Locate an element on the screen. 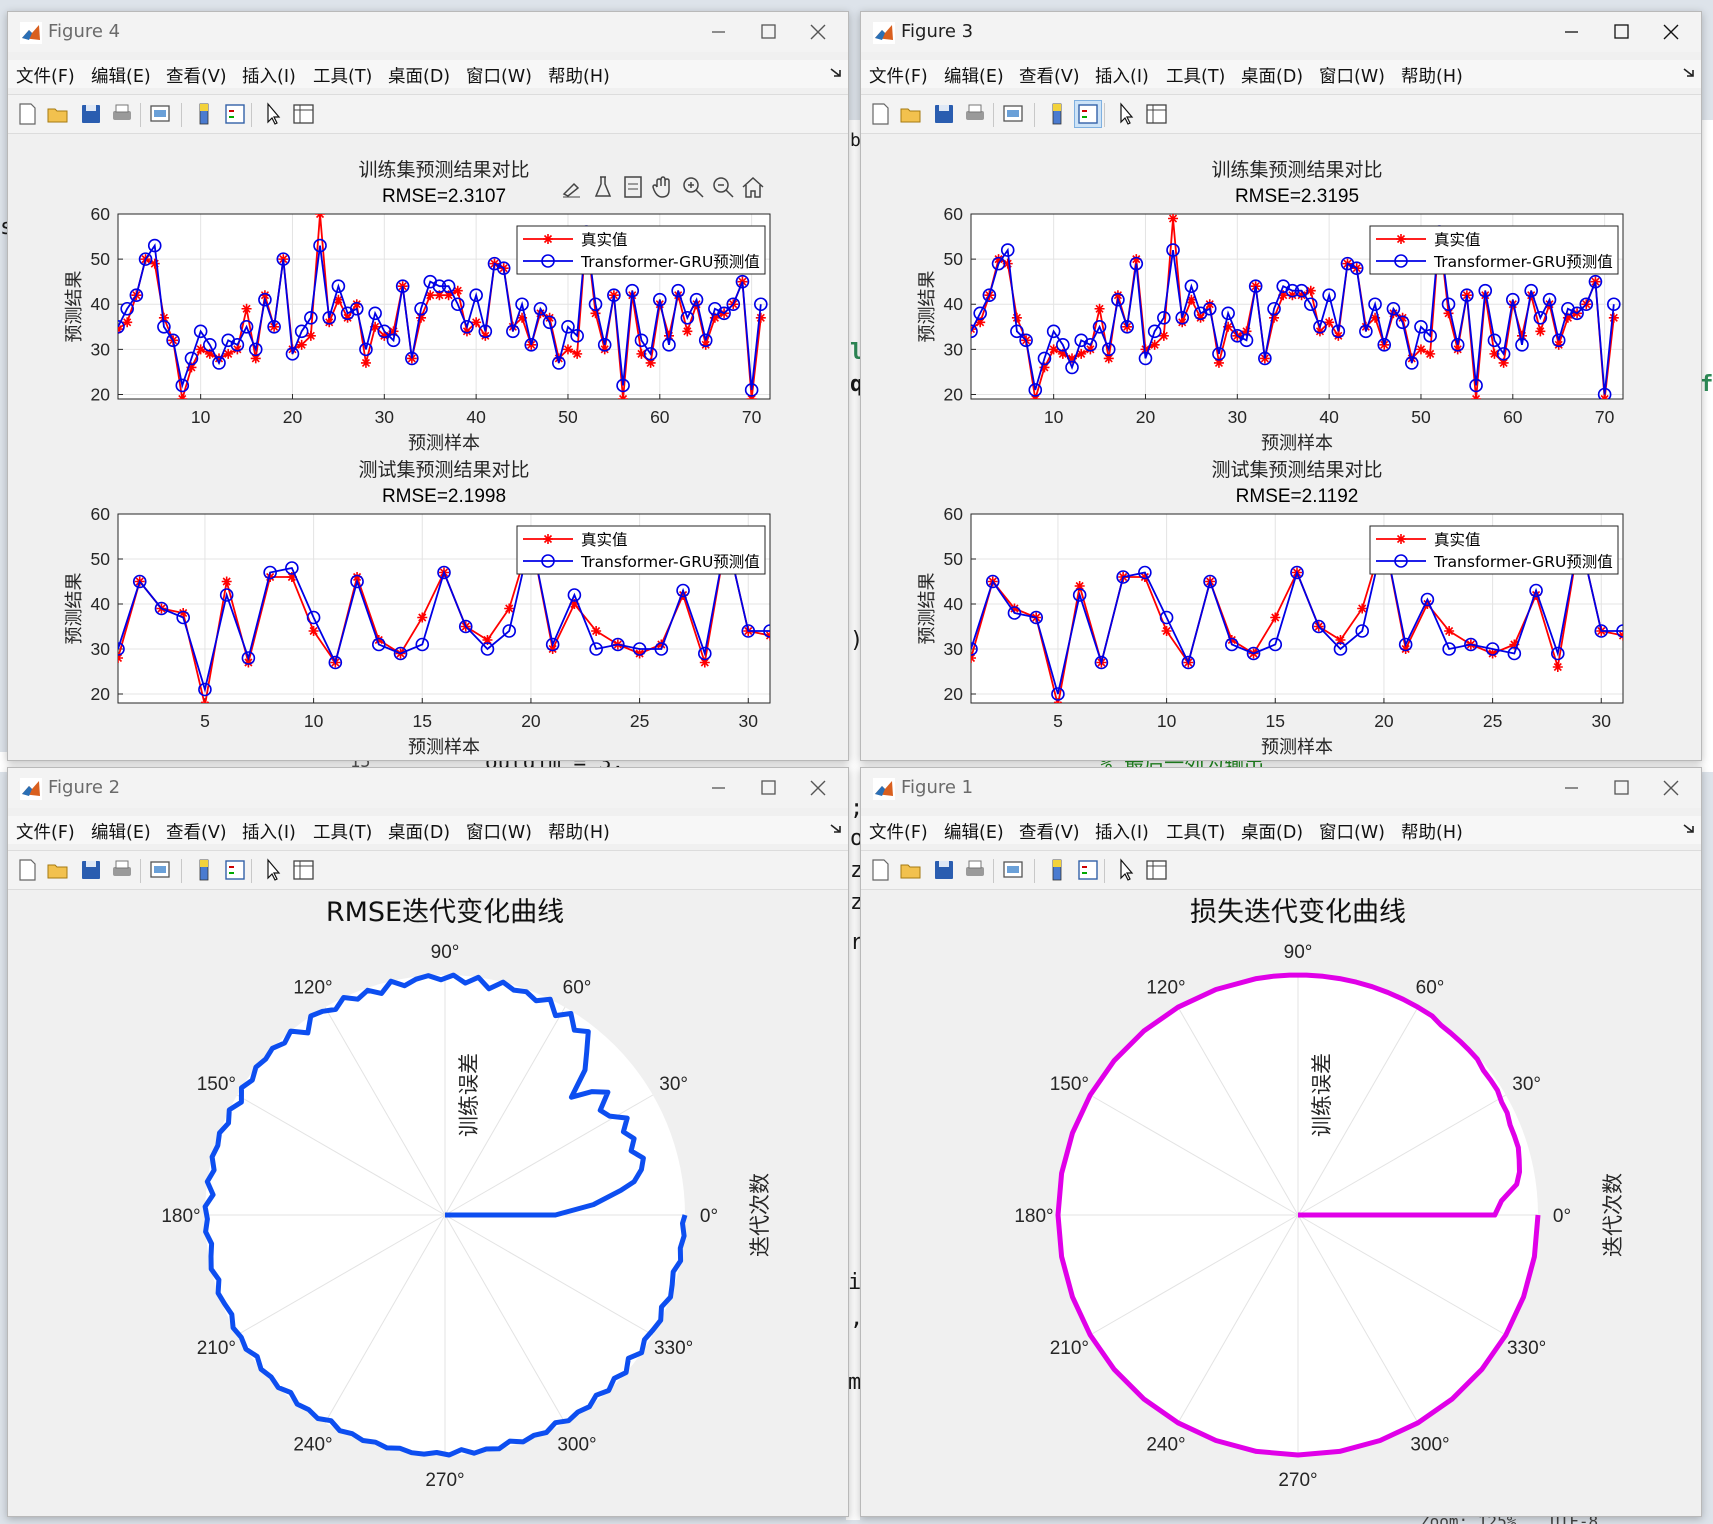 This screenshot has width=1713, height=1524. title-bar: Figure 4 is located at coordinates (428, 32).